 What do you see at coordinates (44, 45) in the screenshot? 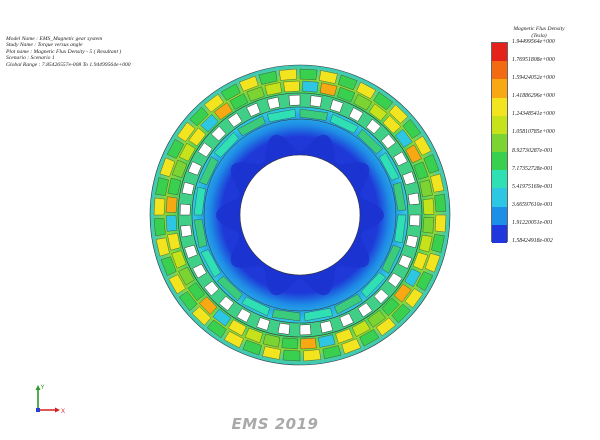
I see `study-name: Study Name : Torque versus angle` at bounding box center [44, 45].